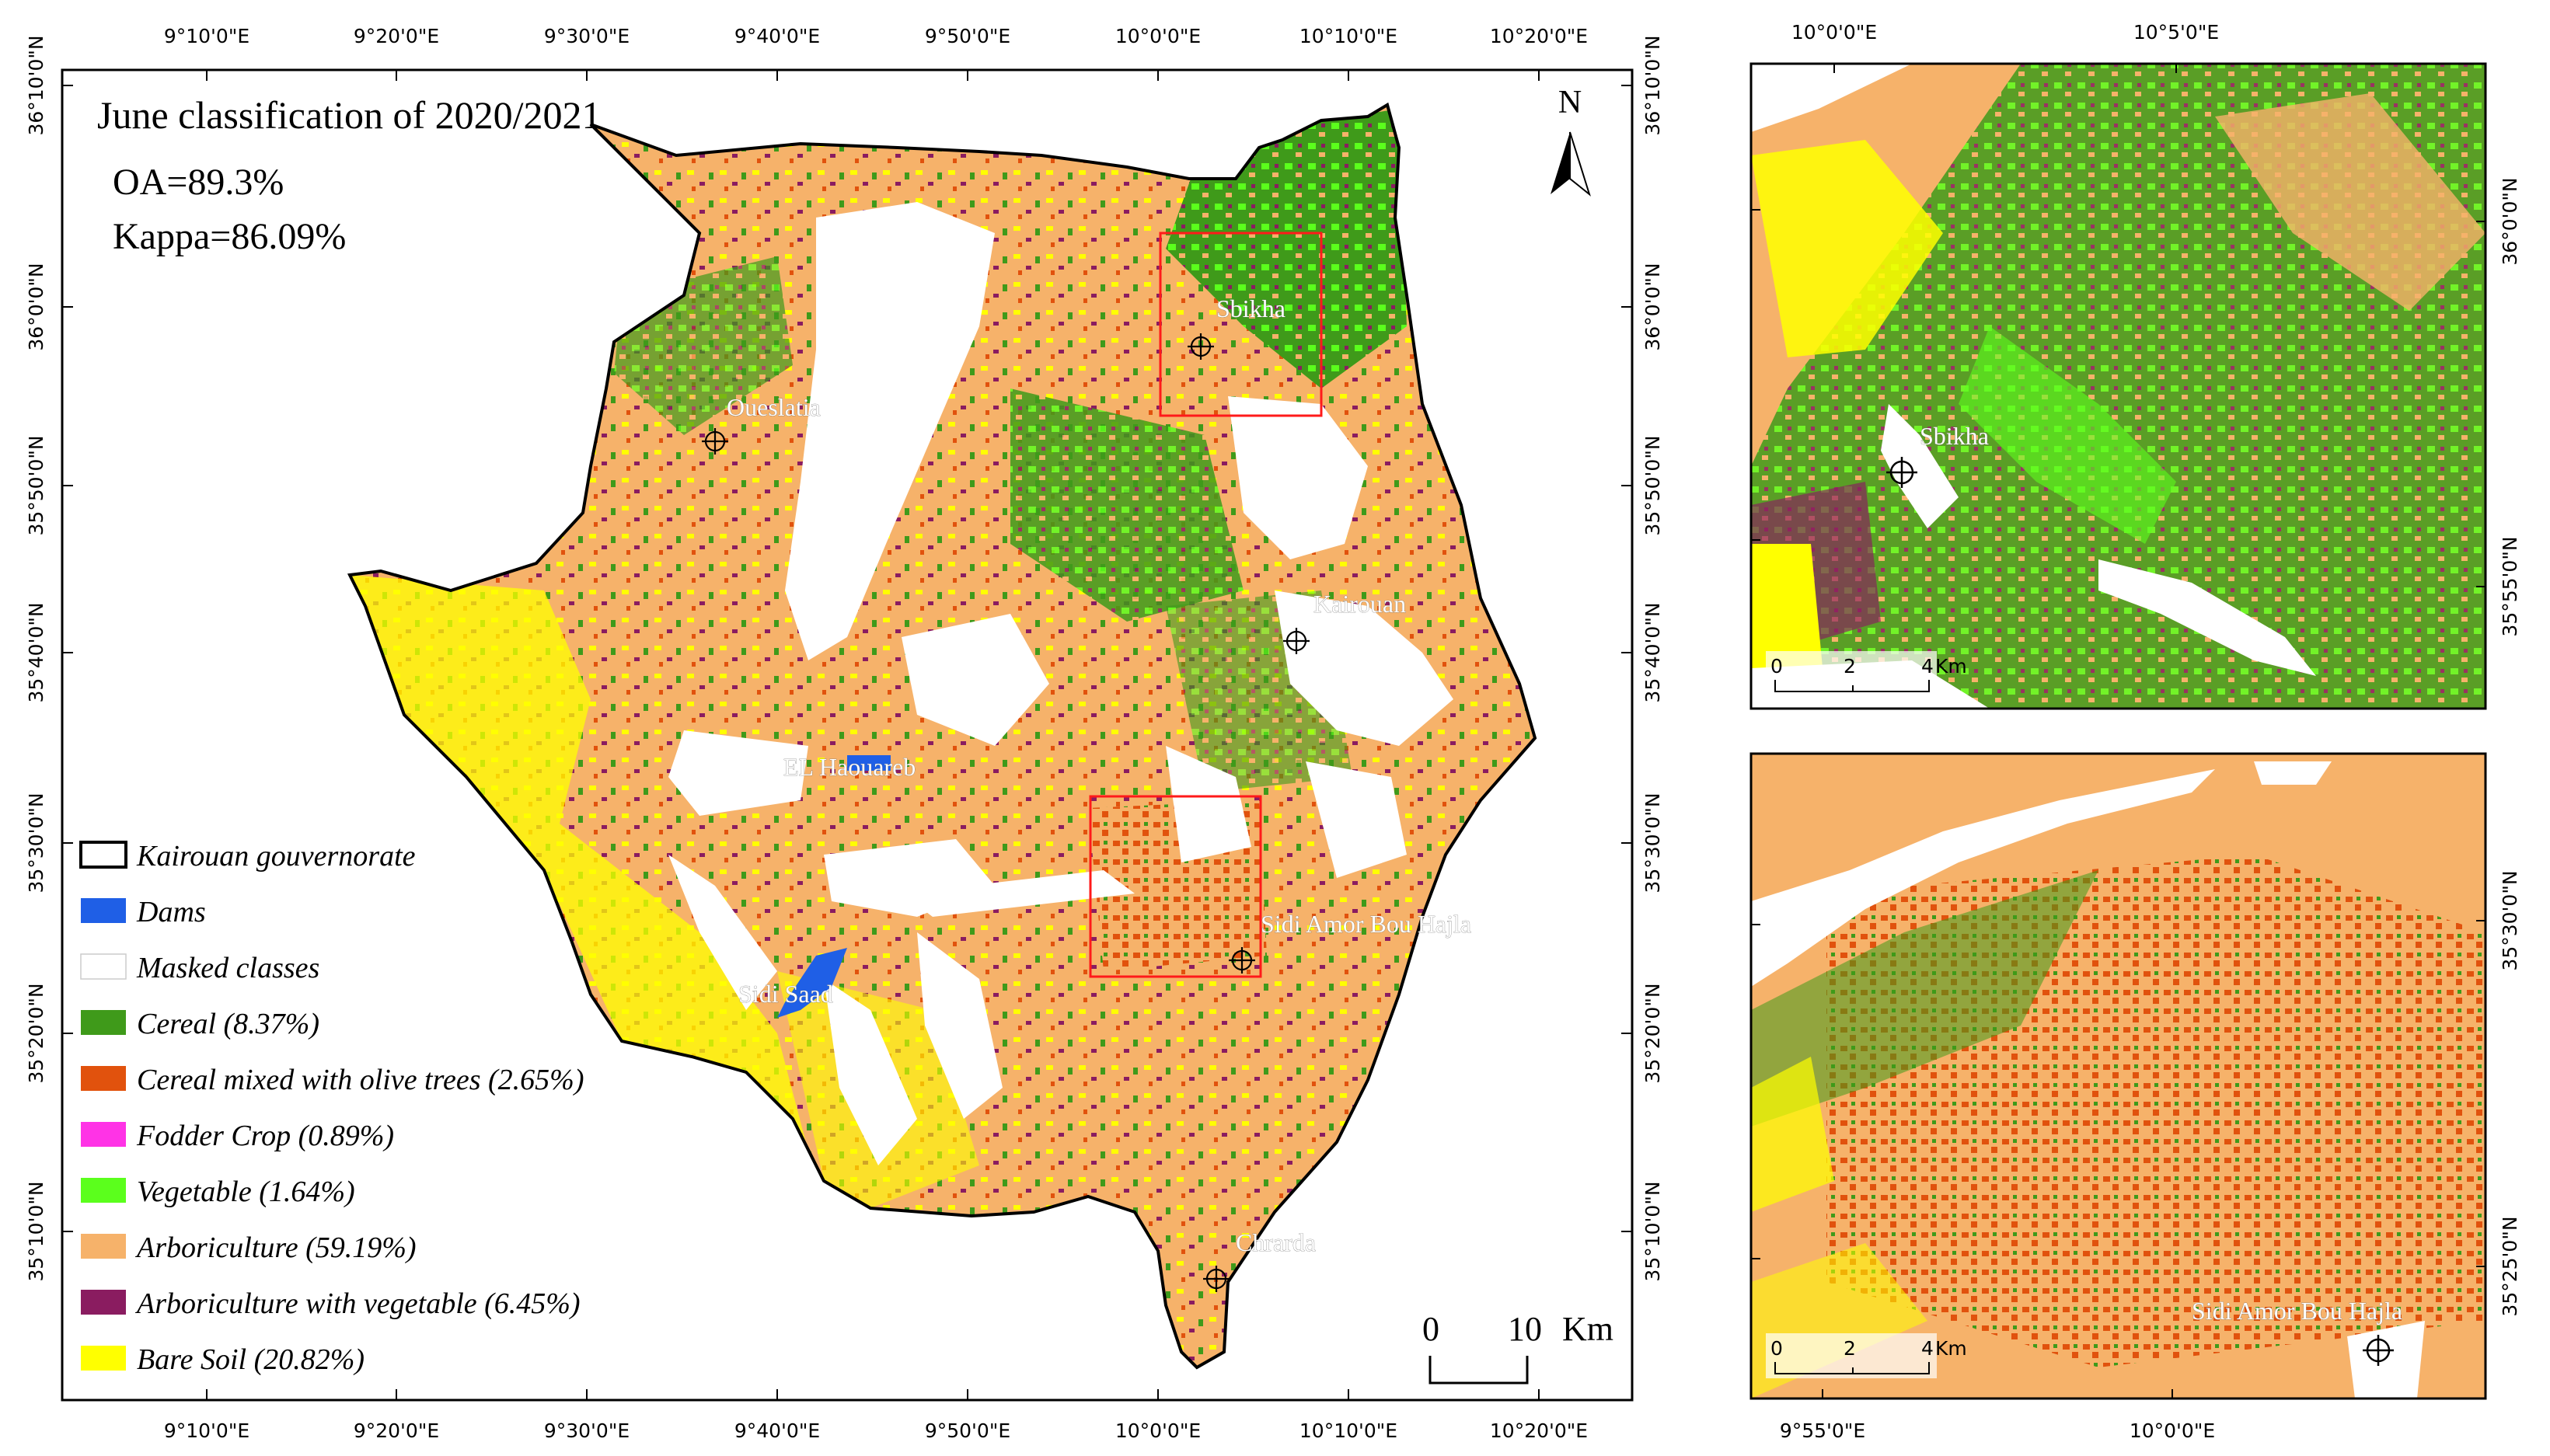 The height and width of the screenshot is (1456, 2550). Describe the element at coordinates (2297, 1311) in the screenshot. I see `svg-text: Sidi Amor Bou Hajla` at that location.